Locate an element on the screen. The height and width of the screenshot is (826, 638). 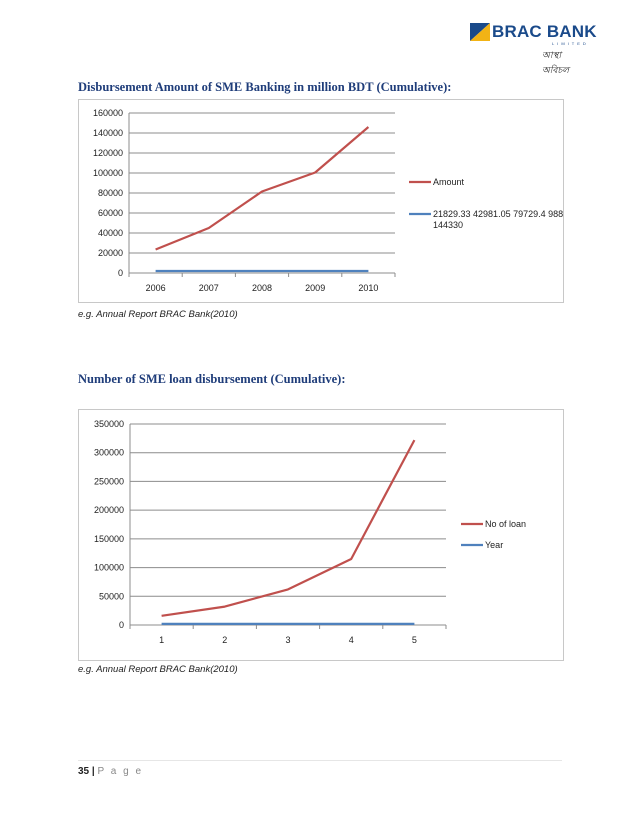
chart1-y-tick-label: 140000 is located at coordinates (108, 133).